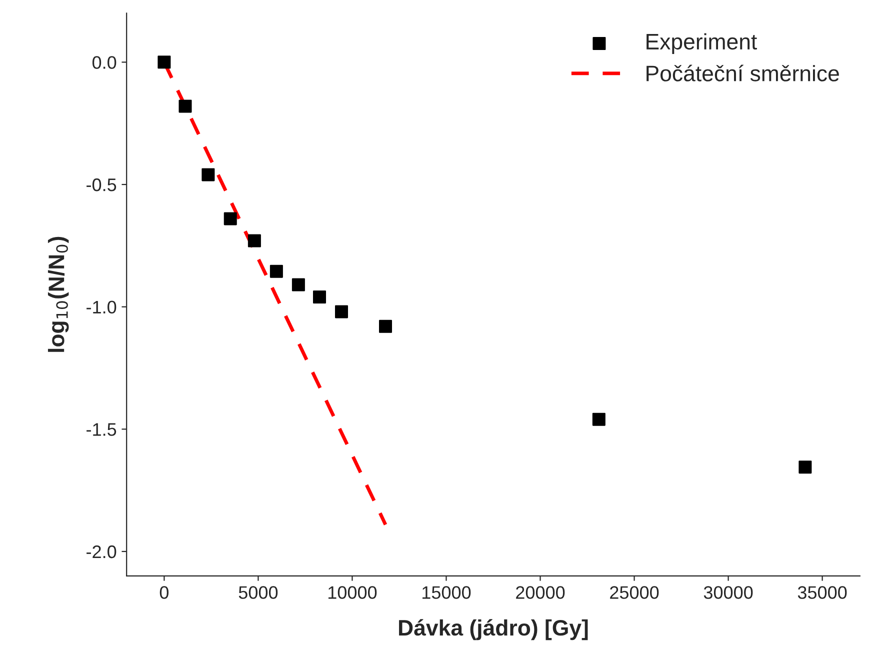 Image resolution: width=873 pixels, height=662 pixels. I want to click on x-tick-label: 10000, so click(352, 592).